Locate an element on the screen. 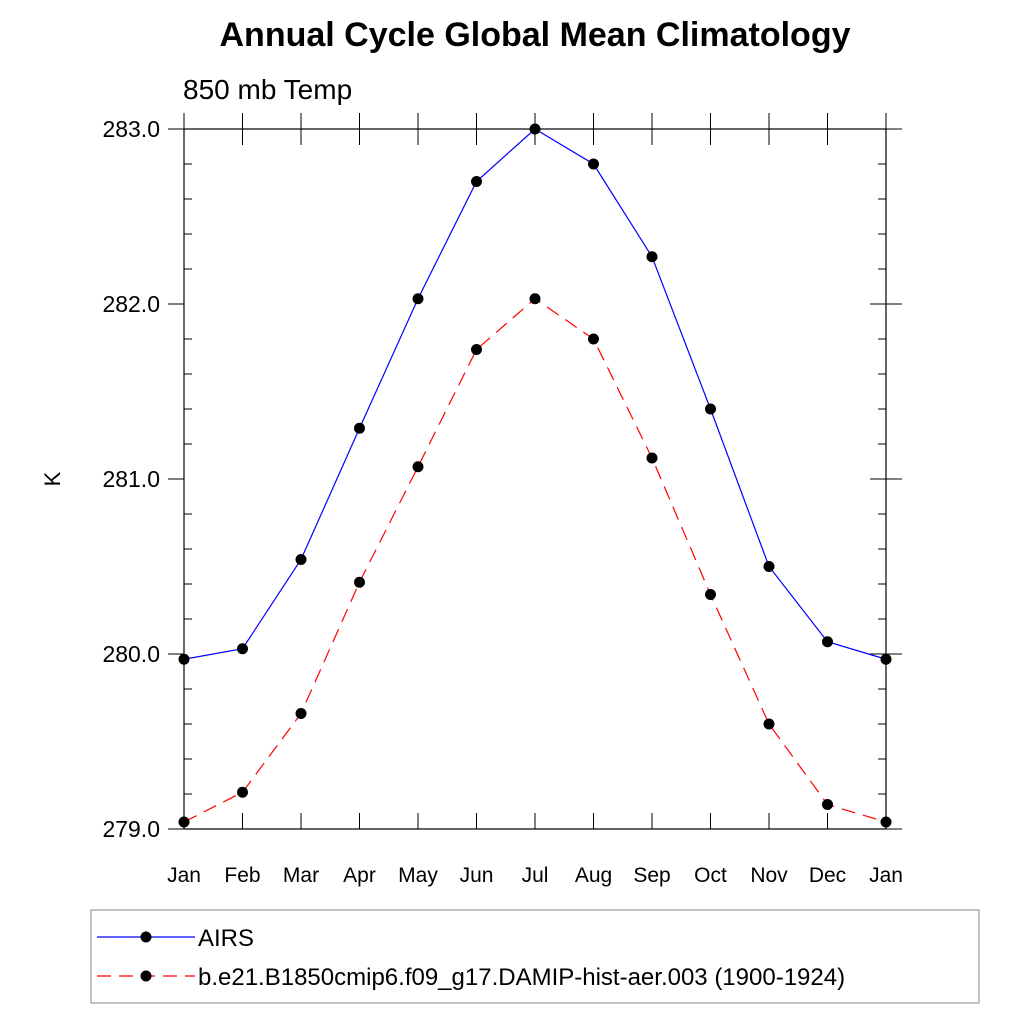 This screenshot has width=1024, height=1024. y-tick-label: 281.0 is located at coordinates (131, 479).